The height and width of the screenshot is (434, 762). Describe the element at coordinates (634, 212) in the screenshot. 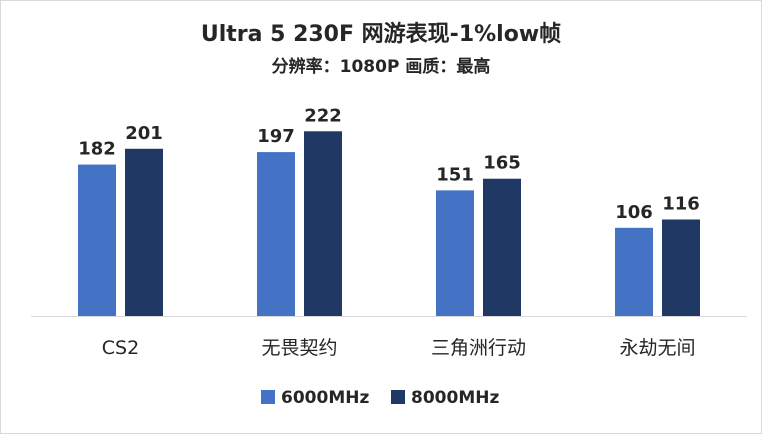

I see `data-label: 106` at that location.